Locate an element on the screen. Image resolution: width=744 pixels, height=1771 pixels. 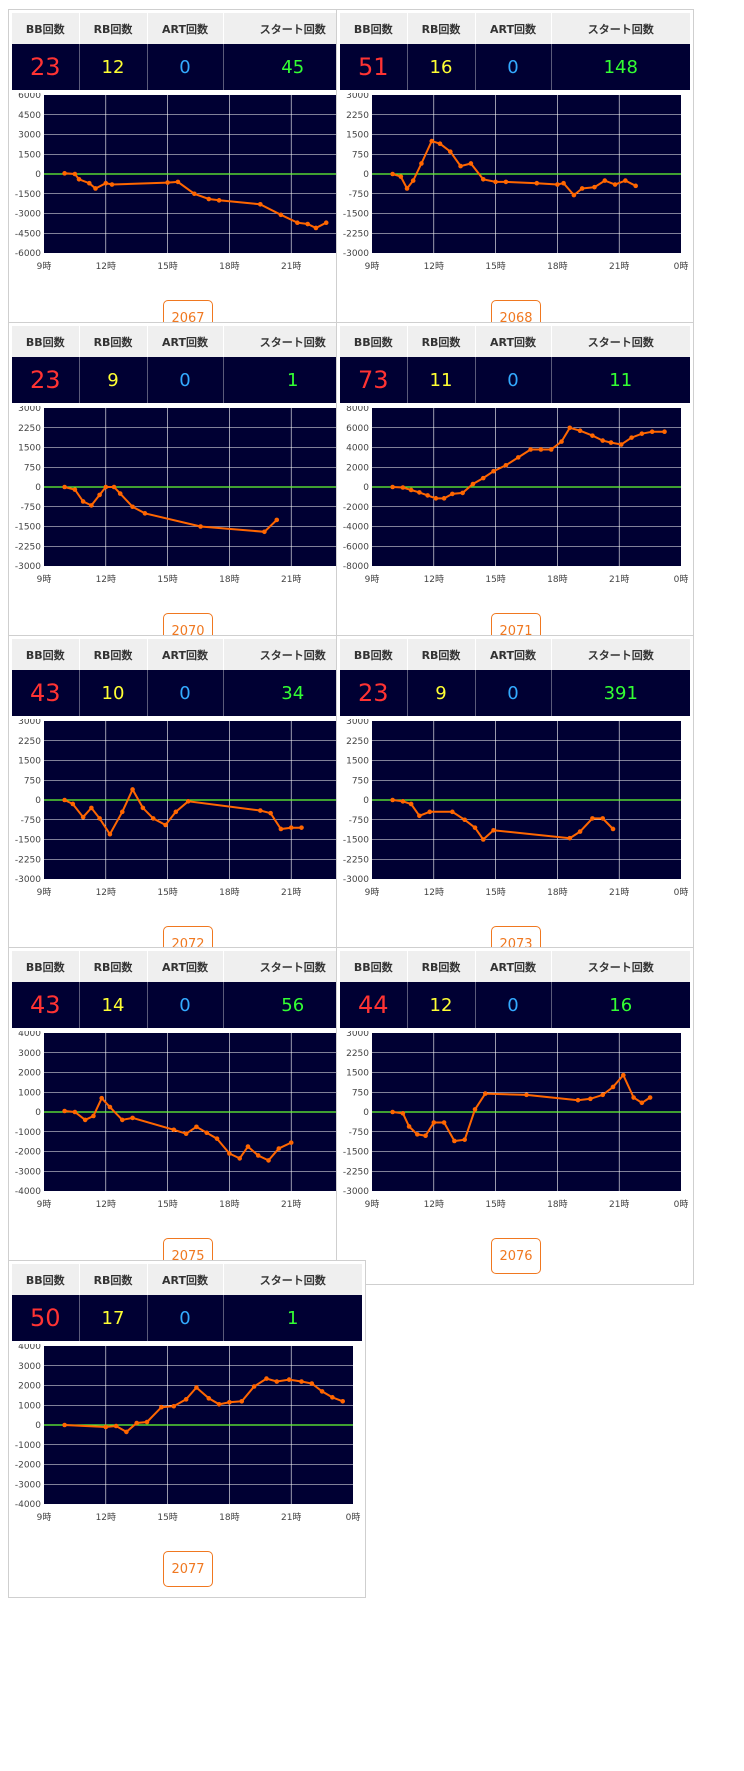
header-bb: BB回数 is located at coordinates (374, 28).